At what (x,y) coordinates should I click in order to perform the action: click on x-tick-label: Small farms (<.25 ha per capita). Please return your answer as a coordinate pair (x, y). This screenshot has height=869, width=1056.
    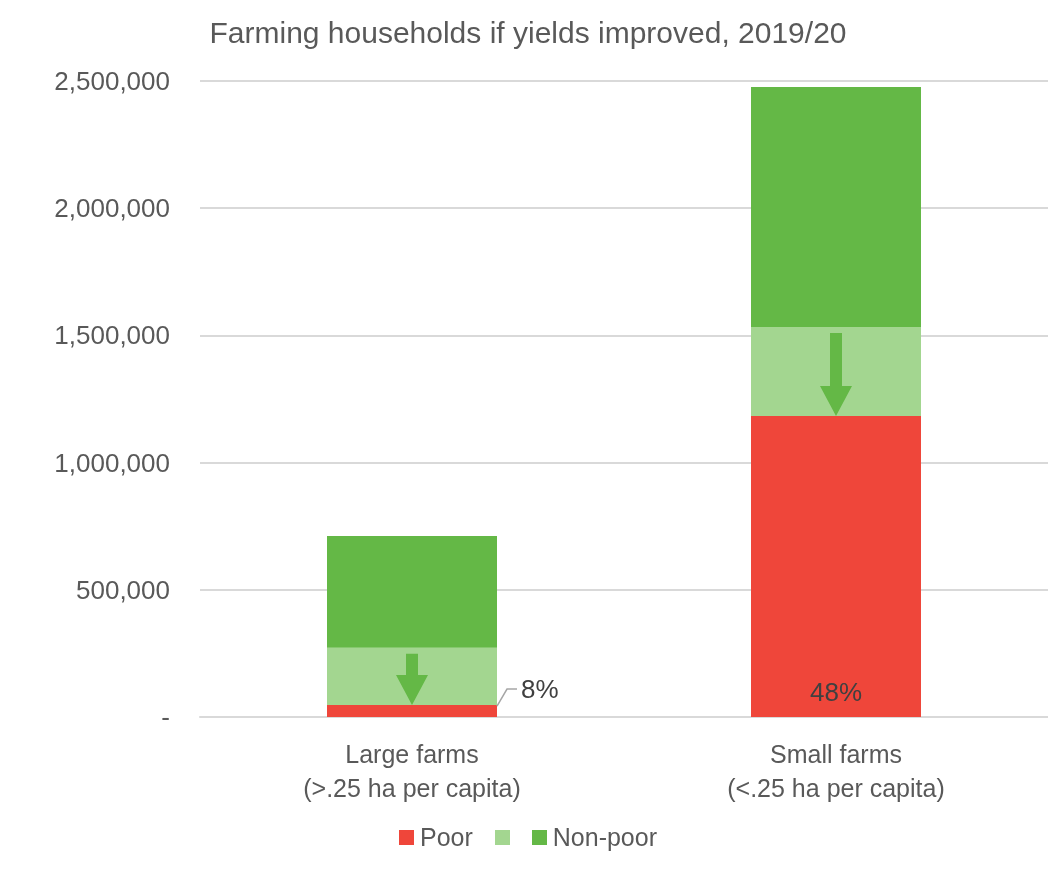
    Looking at the image, I should click on (836, 771).